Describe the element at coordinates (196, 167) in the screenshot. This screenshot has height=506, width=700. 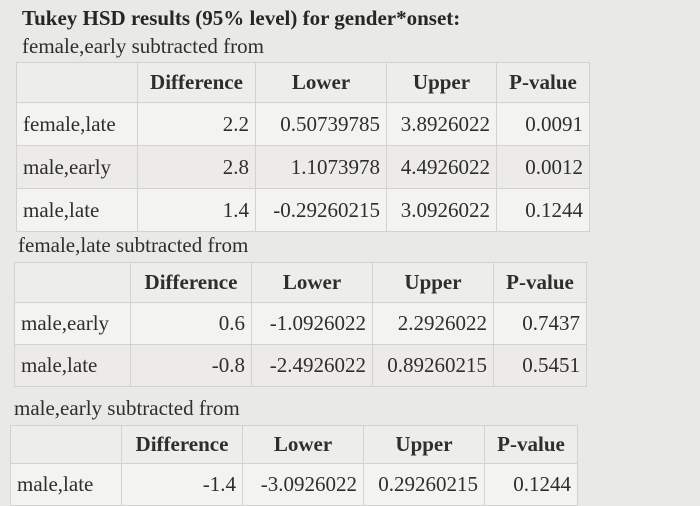
I see `difference-cell: 2.8` at that location.